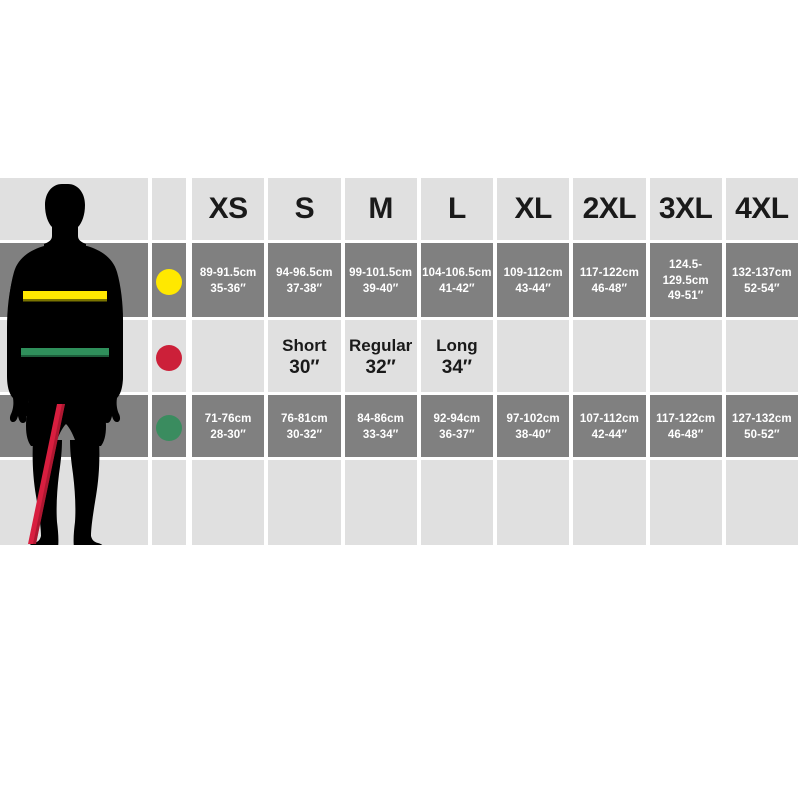  I want to click on leg-length-value: 30″, so click(304, 368).